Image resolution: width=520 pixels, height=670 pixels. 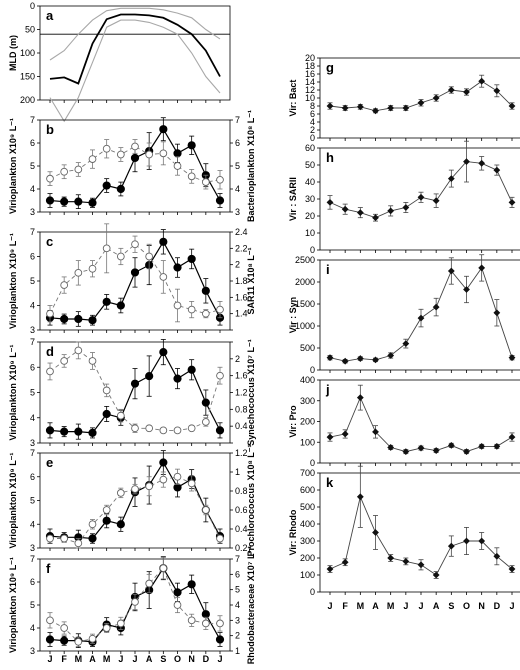 What do you see at coordinates (241, 376) in the screenshot?
I see `panel-d-y2tick-label-4: 1.6` at bounding box center [241, 376].